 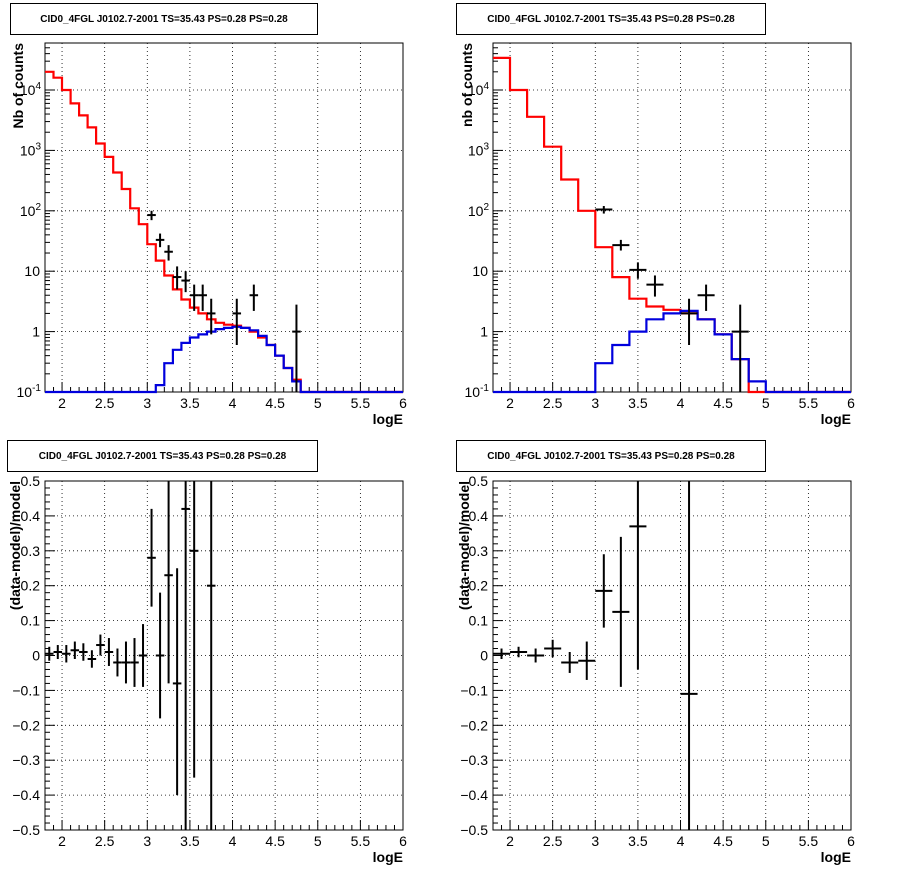 I want to click on x-tick-label: 6, so click(x=403, y=403).